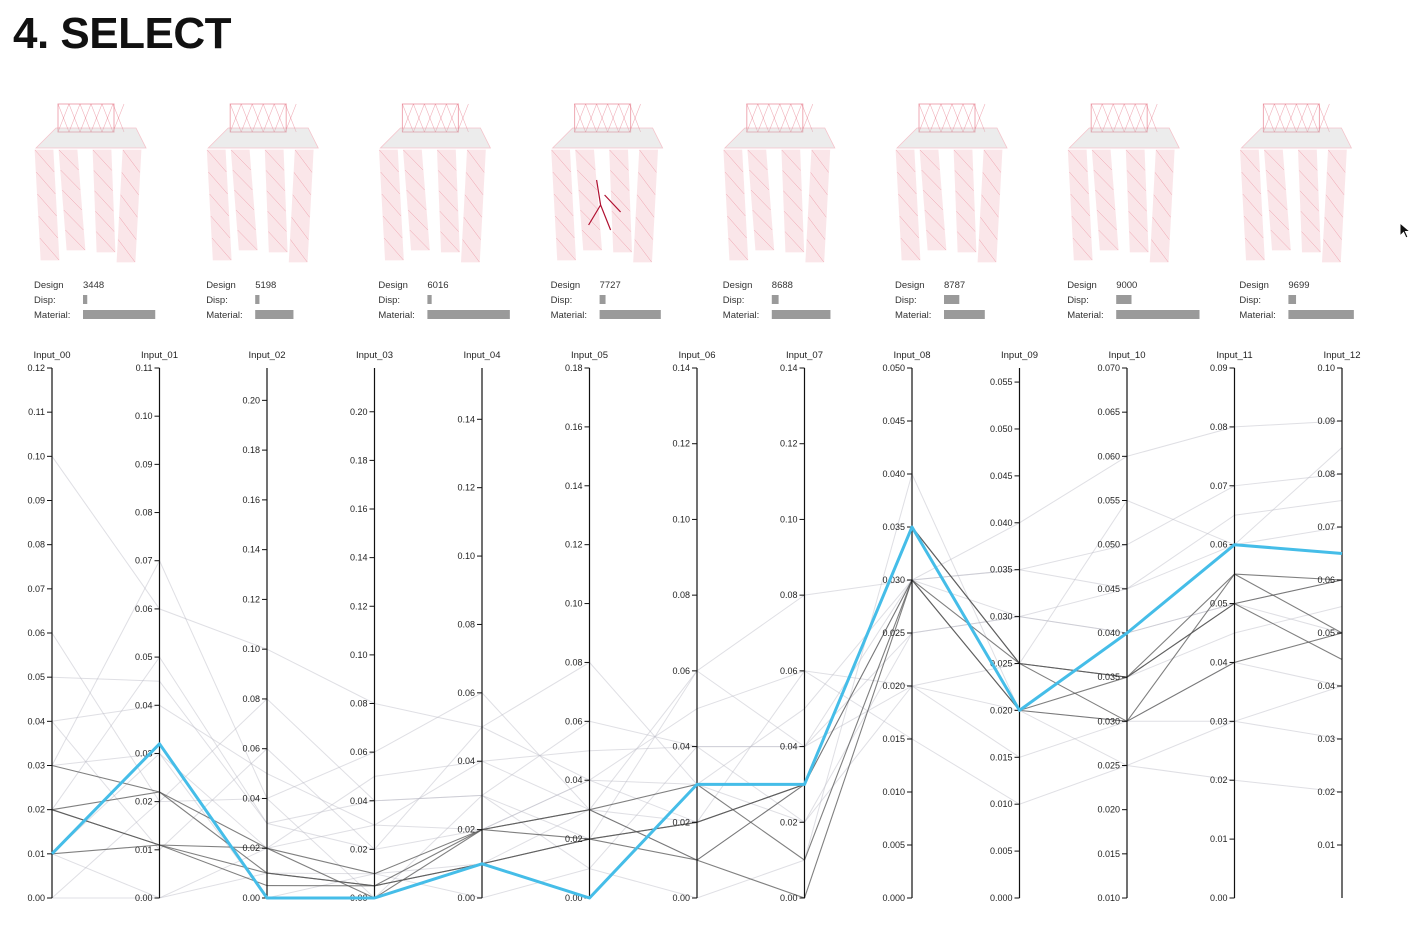 The height and width of the screenshot is (942, 1411). What do you see at coordinates (262, 212) in the screenshot?
I see `design-card: Design 5198 Disp: Material:` at bounding box center [262, 212].